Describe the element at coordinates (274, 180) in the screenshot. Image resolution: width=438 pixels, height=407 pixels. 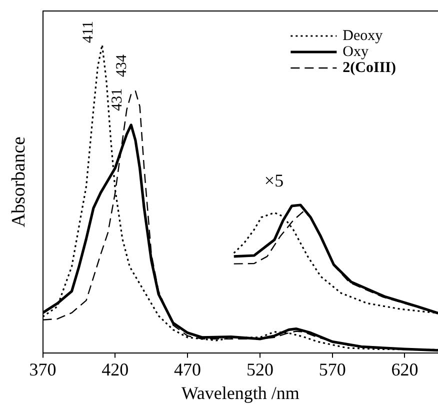
I see `annotation: ×5` at that location.